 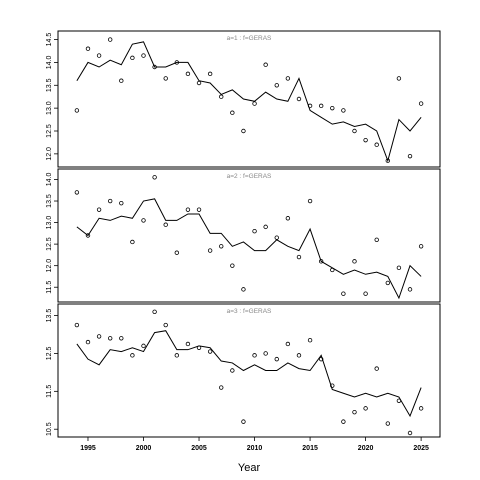 What do you see at coordinates (249, 38) in the screenshot?
I see `panel-title: a=1 : f=GERAS` at bounding box center [249, 38].